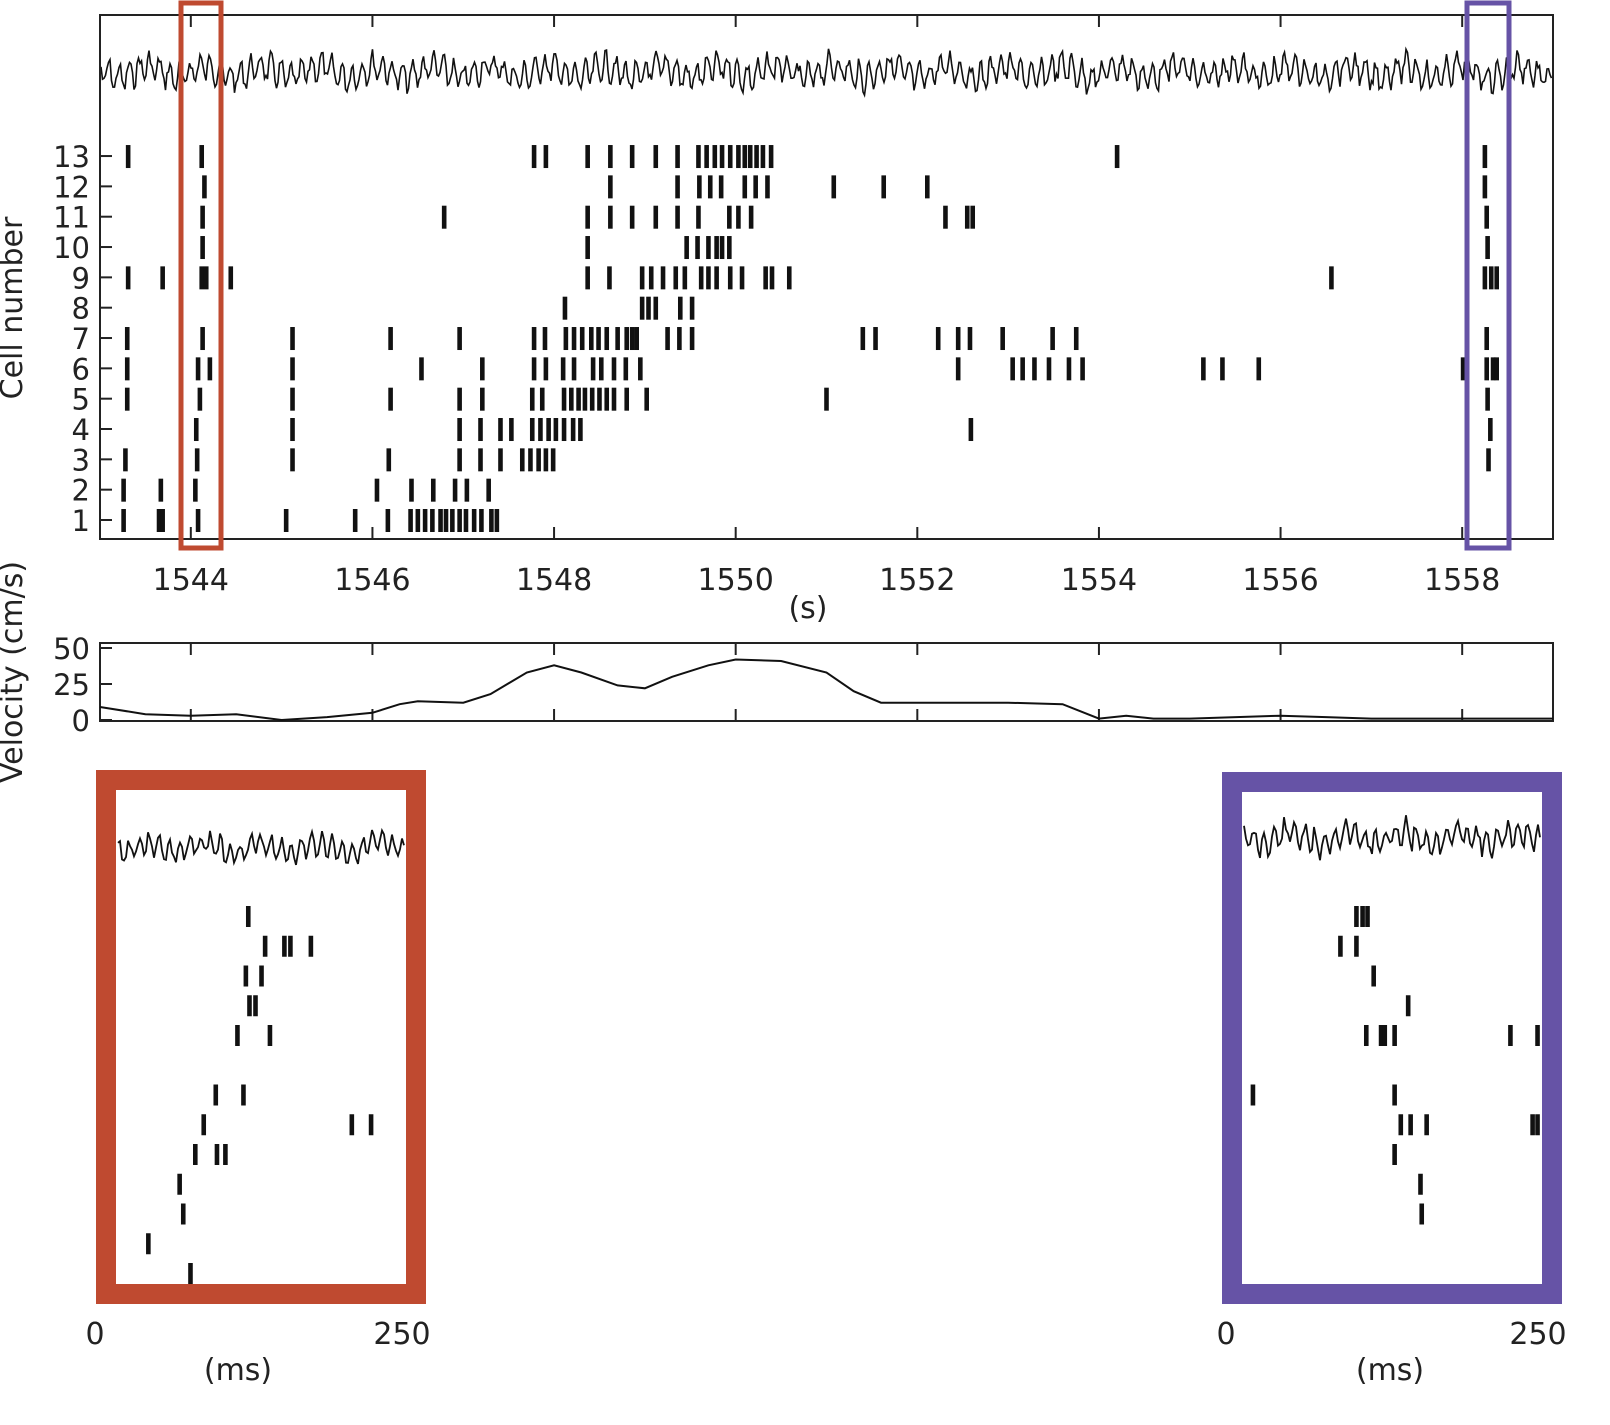 Image resolution: width=1610 pixels, height=1425 pixels. I want to click on velocity-axis-label: Velocity (cm/s), so click(15, 672).